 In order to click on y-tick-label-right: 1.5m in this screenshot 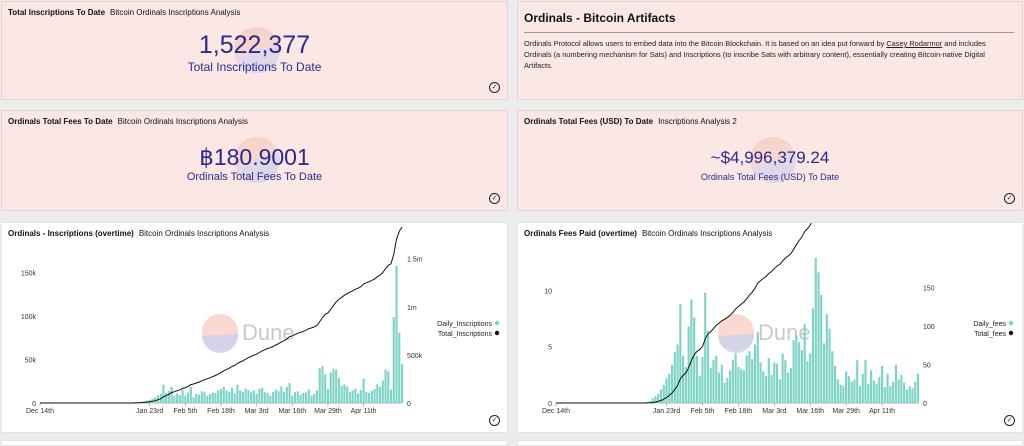, I will do `click(415, 260)`.